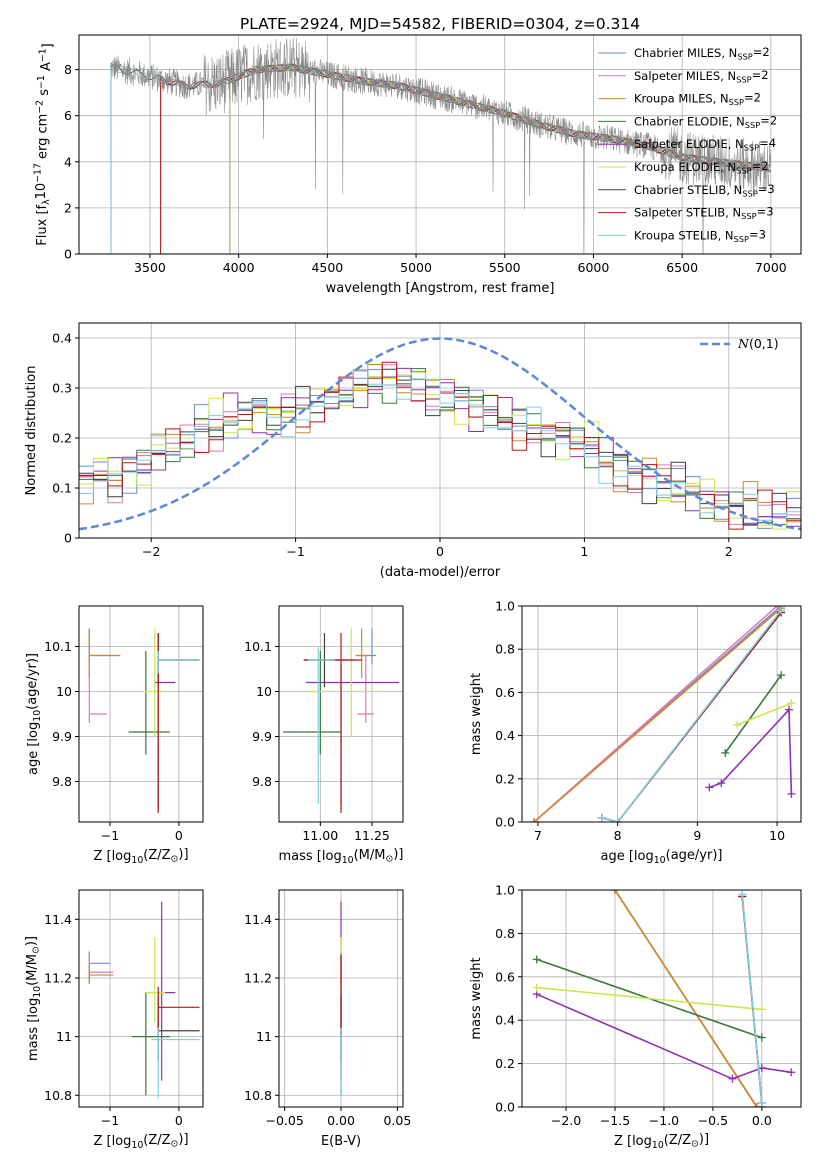 The height and width of the screenshot is (1170, 819). What do you see at coordinates (771, 267) in the screenshot?
I see `x-tick-label: 7000` at bounding box center [771, 267].